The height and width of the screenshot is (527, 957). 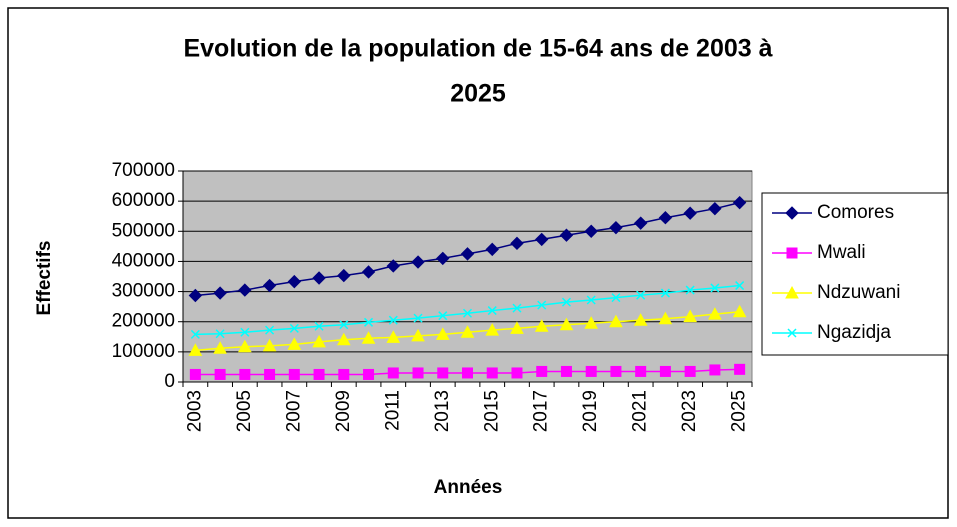 What do you see at coordinates (169, 381) in the screenshot?
I see `y-tick-label: 0` at bounding box center [169, 381].